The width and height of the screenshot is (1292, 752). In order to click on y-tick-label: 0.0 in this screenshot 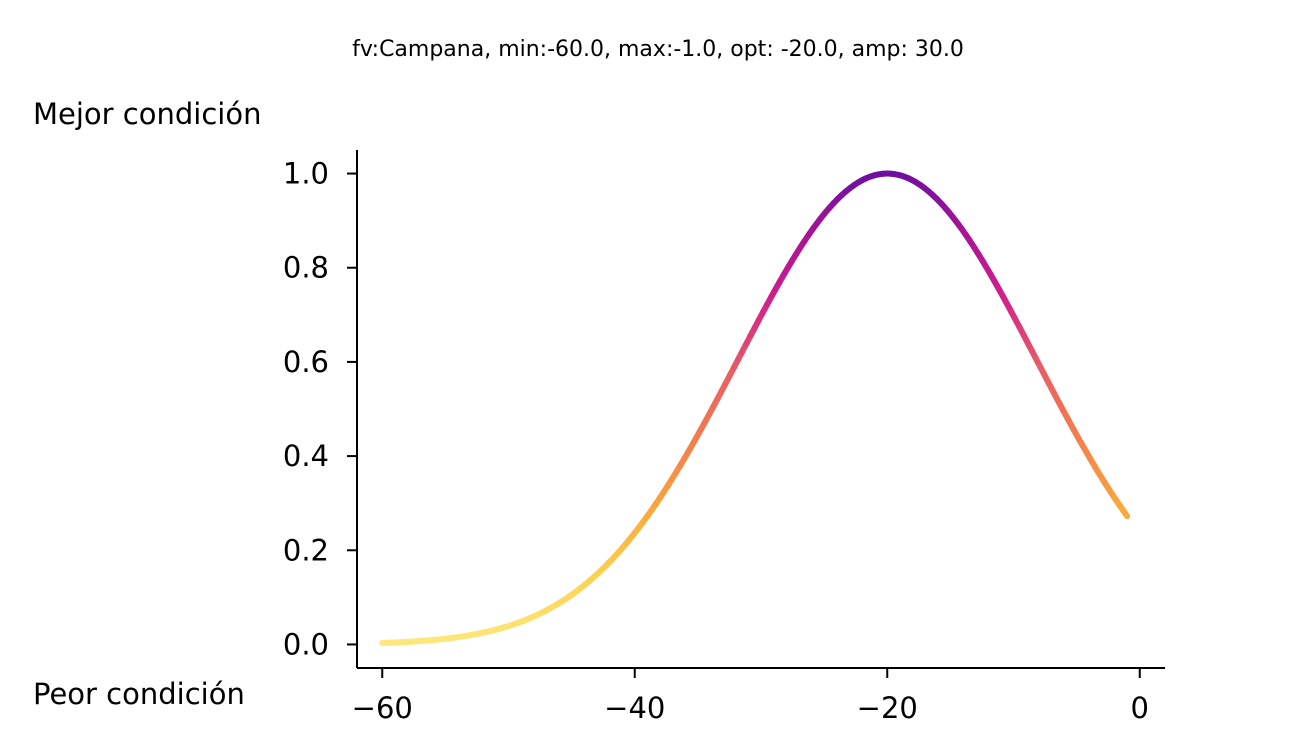, I will do `click(306, 644)`.